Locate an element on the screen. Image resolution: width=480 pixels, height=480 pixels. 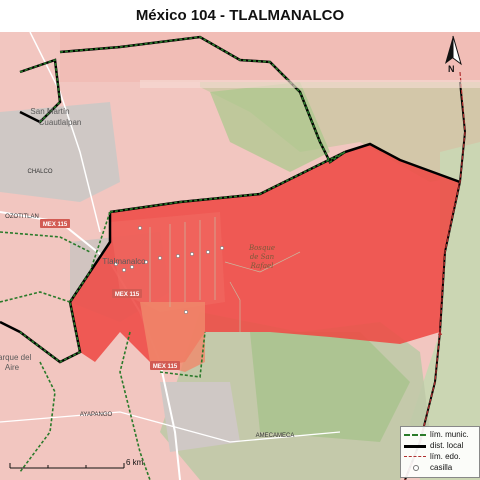
legend-item-local: dist. local is located at coordinates (440, 445).